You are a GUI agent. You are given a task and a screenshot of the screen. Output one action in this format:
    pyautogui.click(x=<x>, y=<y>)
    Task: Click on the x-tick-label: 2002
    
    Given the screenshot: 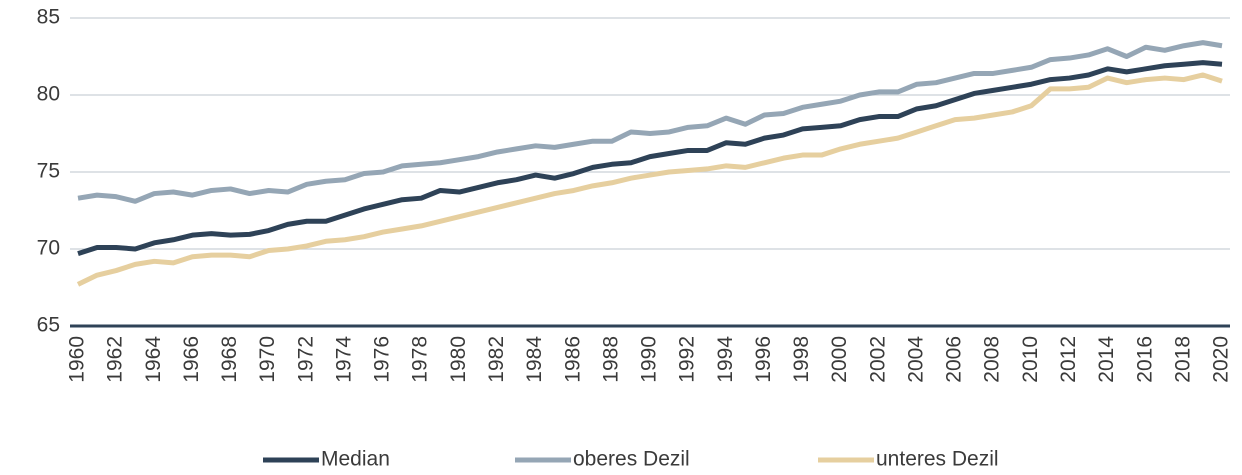 What is the action you would take?
    pyautogui.click(x=877, y=359)
    